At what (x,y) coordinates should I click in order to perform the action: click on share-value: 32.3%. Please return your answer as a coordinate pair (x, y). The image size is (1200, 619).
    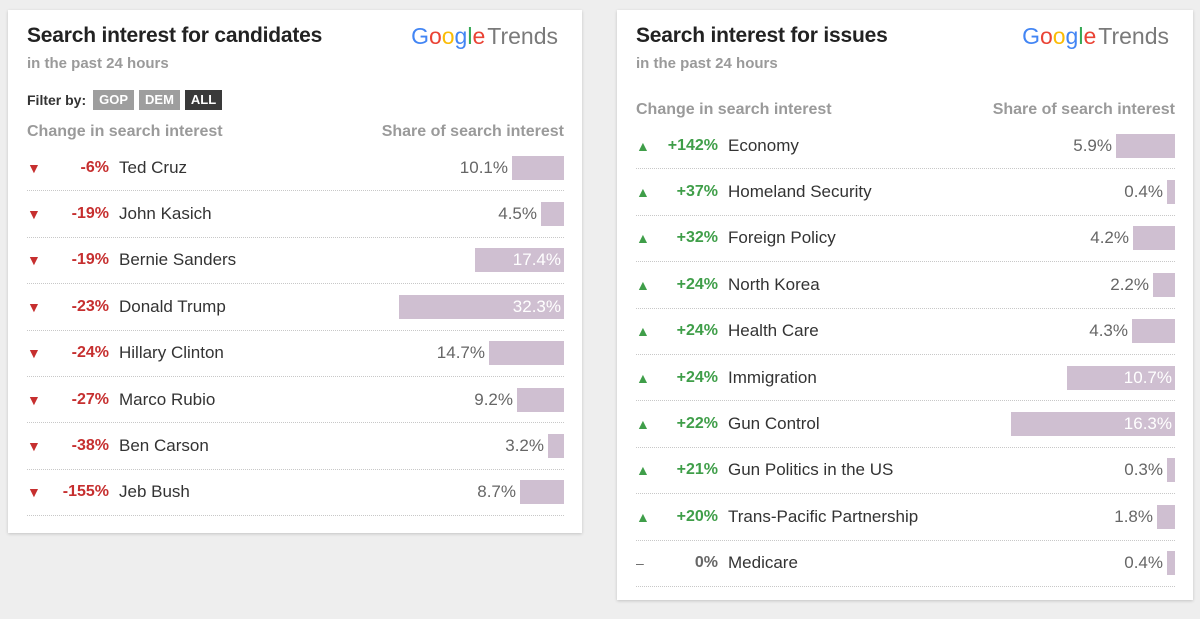
    Looking at the image, I should click on (536, 306).